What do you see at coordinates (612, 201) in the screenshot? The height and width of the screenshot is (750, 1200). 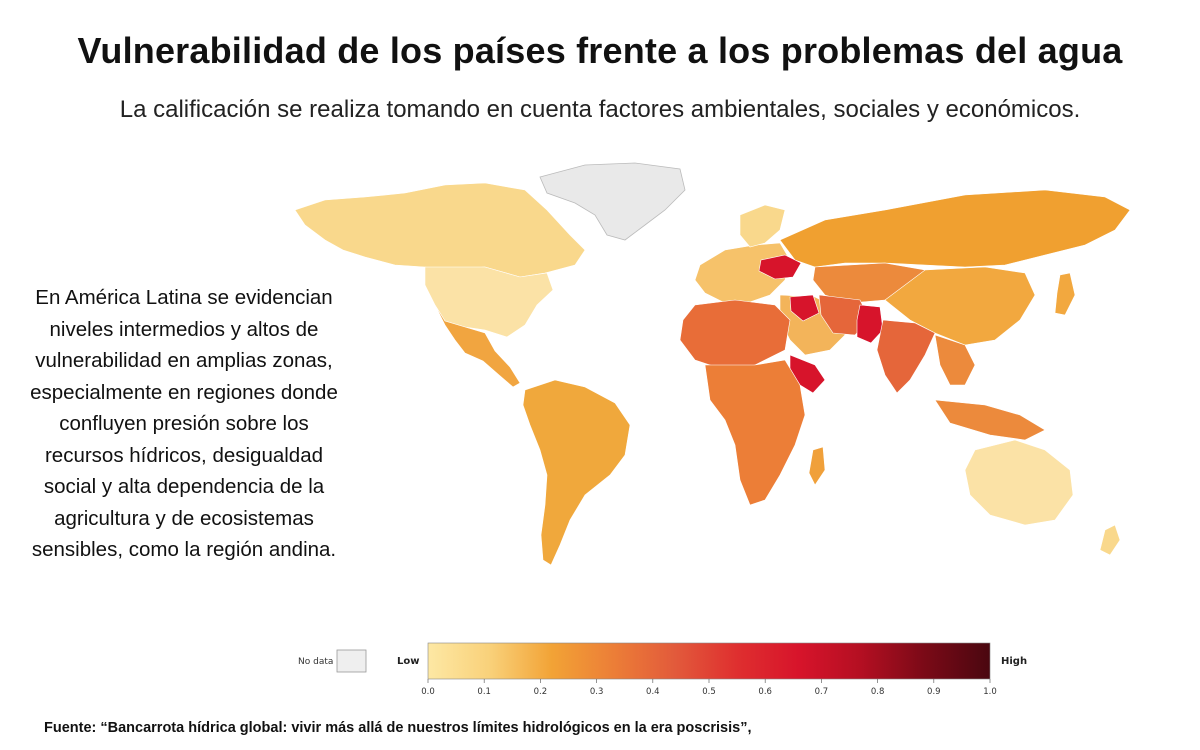 I see `region-greenland` at bounding box center [612, 201].